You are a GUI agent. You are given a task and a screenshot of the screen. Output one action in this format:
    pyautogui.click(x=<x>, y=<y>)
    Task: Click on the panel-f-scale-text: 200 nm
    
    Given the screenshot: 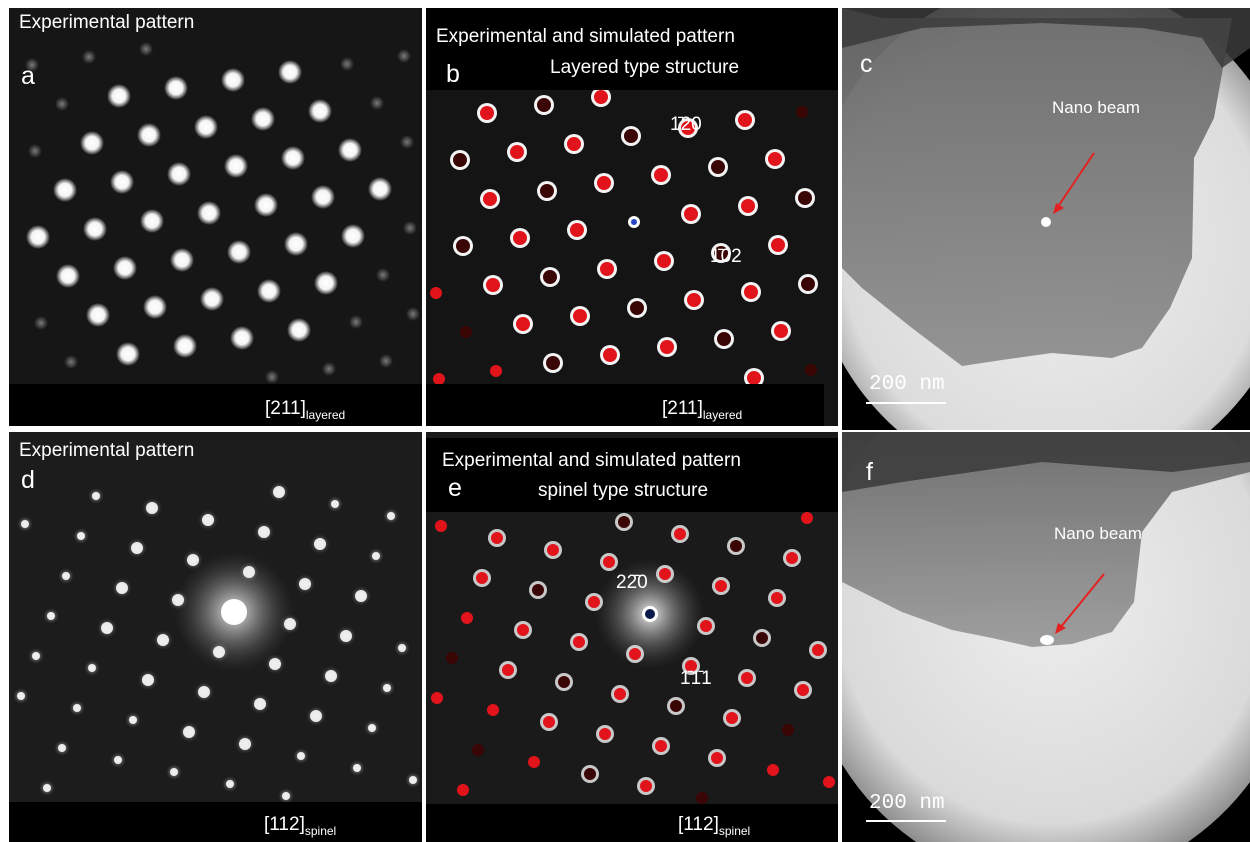 What is the action you would take?
    pyautogui.click(x=907, y=803)
    